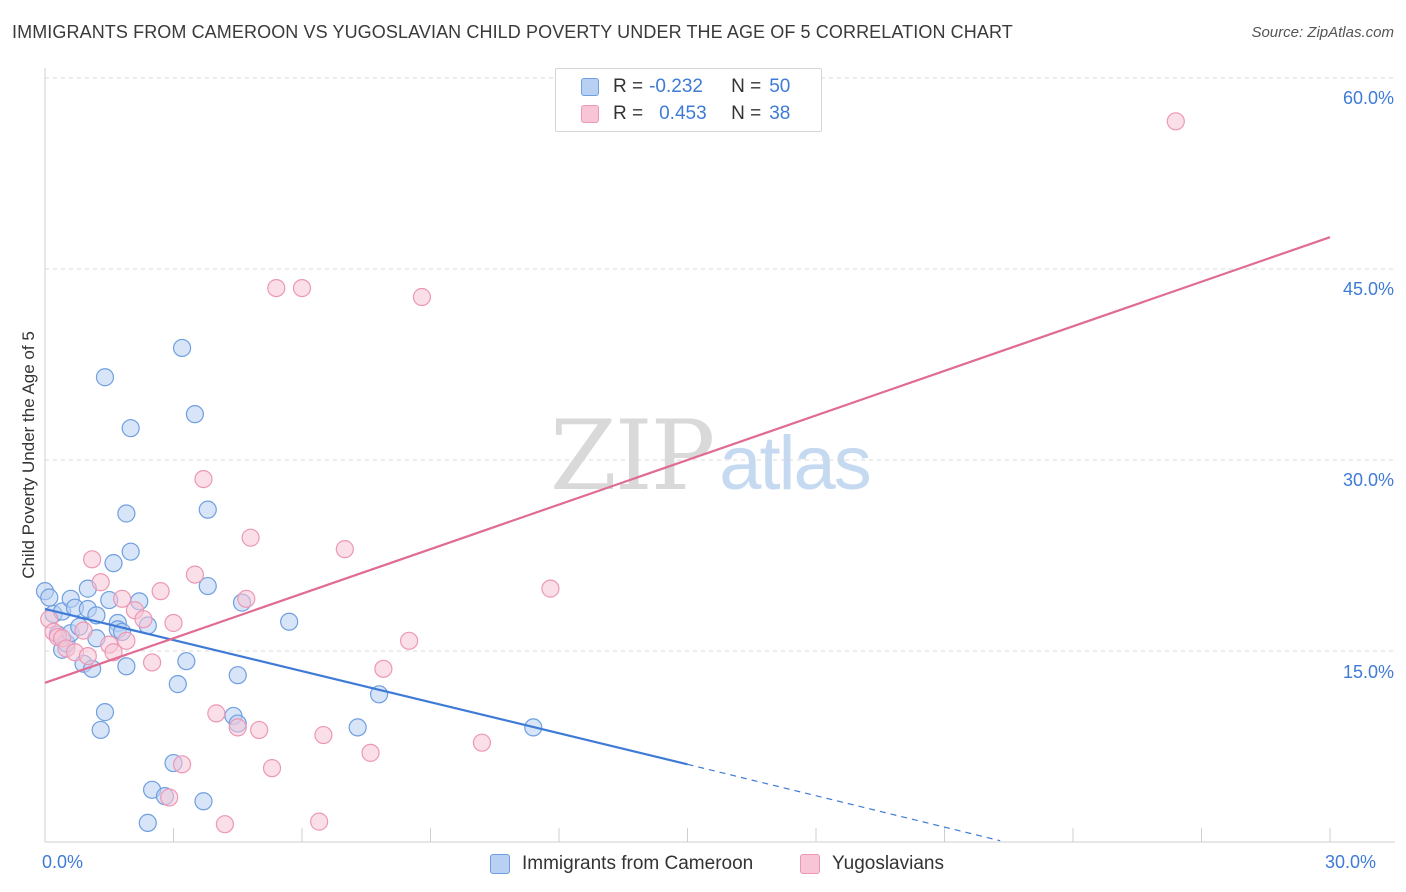  I want to click on x-tick-label-max: 30.0%, so click(1351, 862).